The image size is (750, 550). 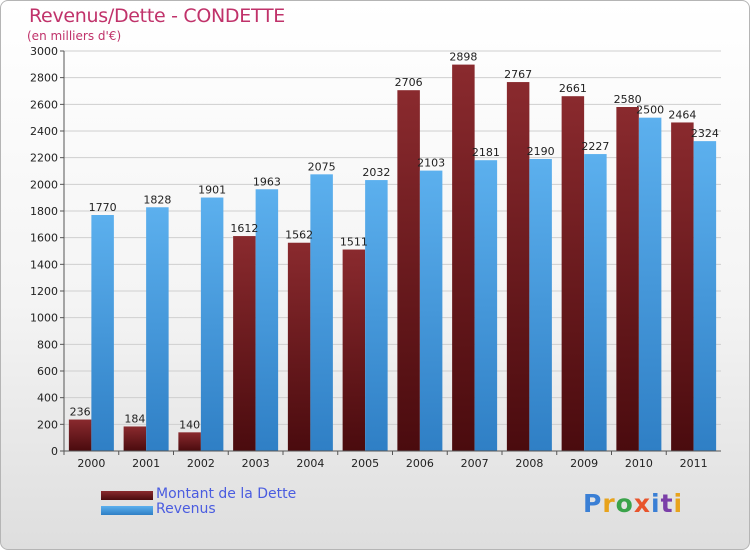 What do you see at coordinates (44, 291) in the screenshot?
I see `y-tick-label: 1200` at bounding box center [44, 291].